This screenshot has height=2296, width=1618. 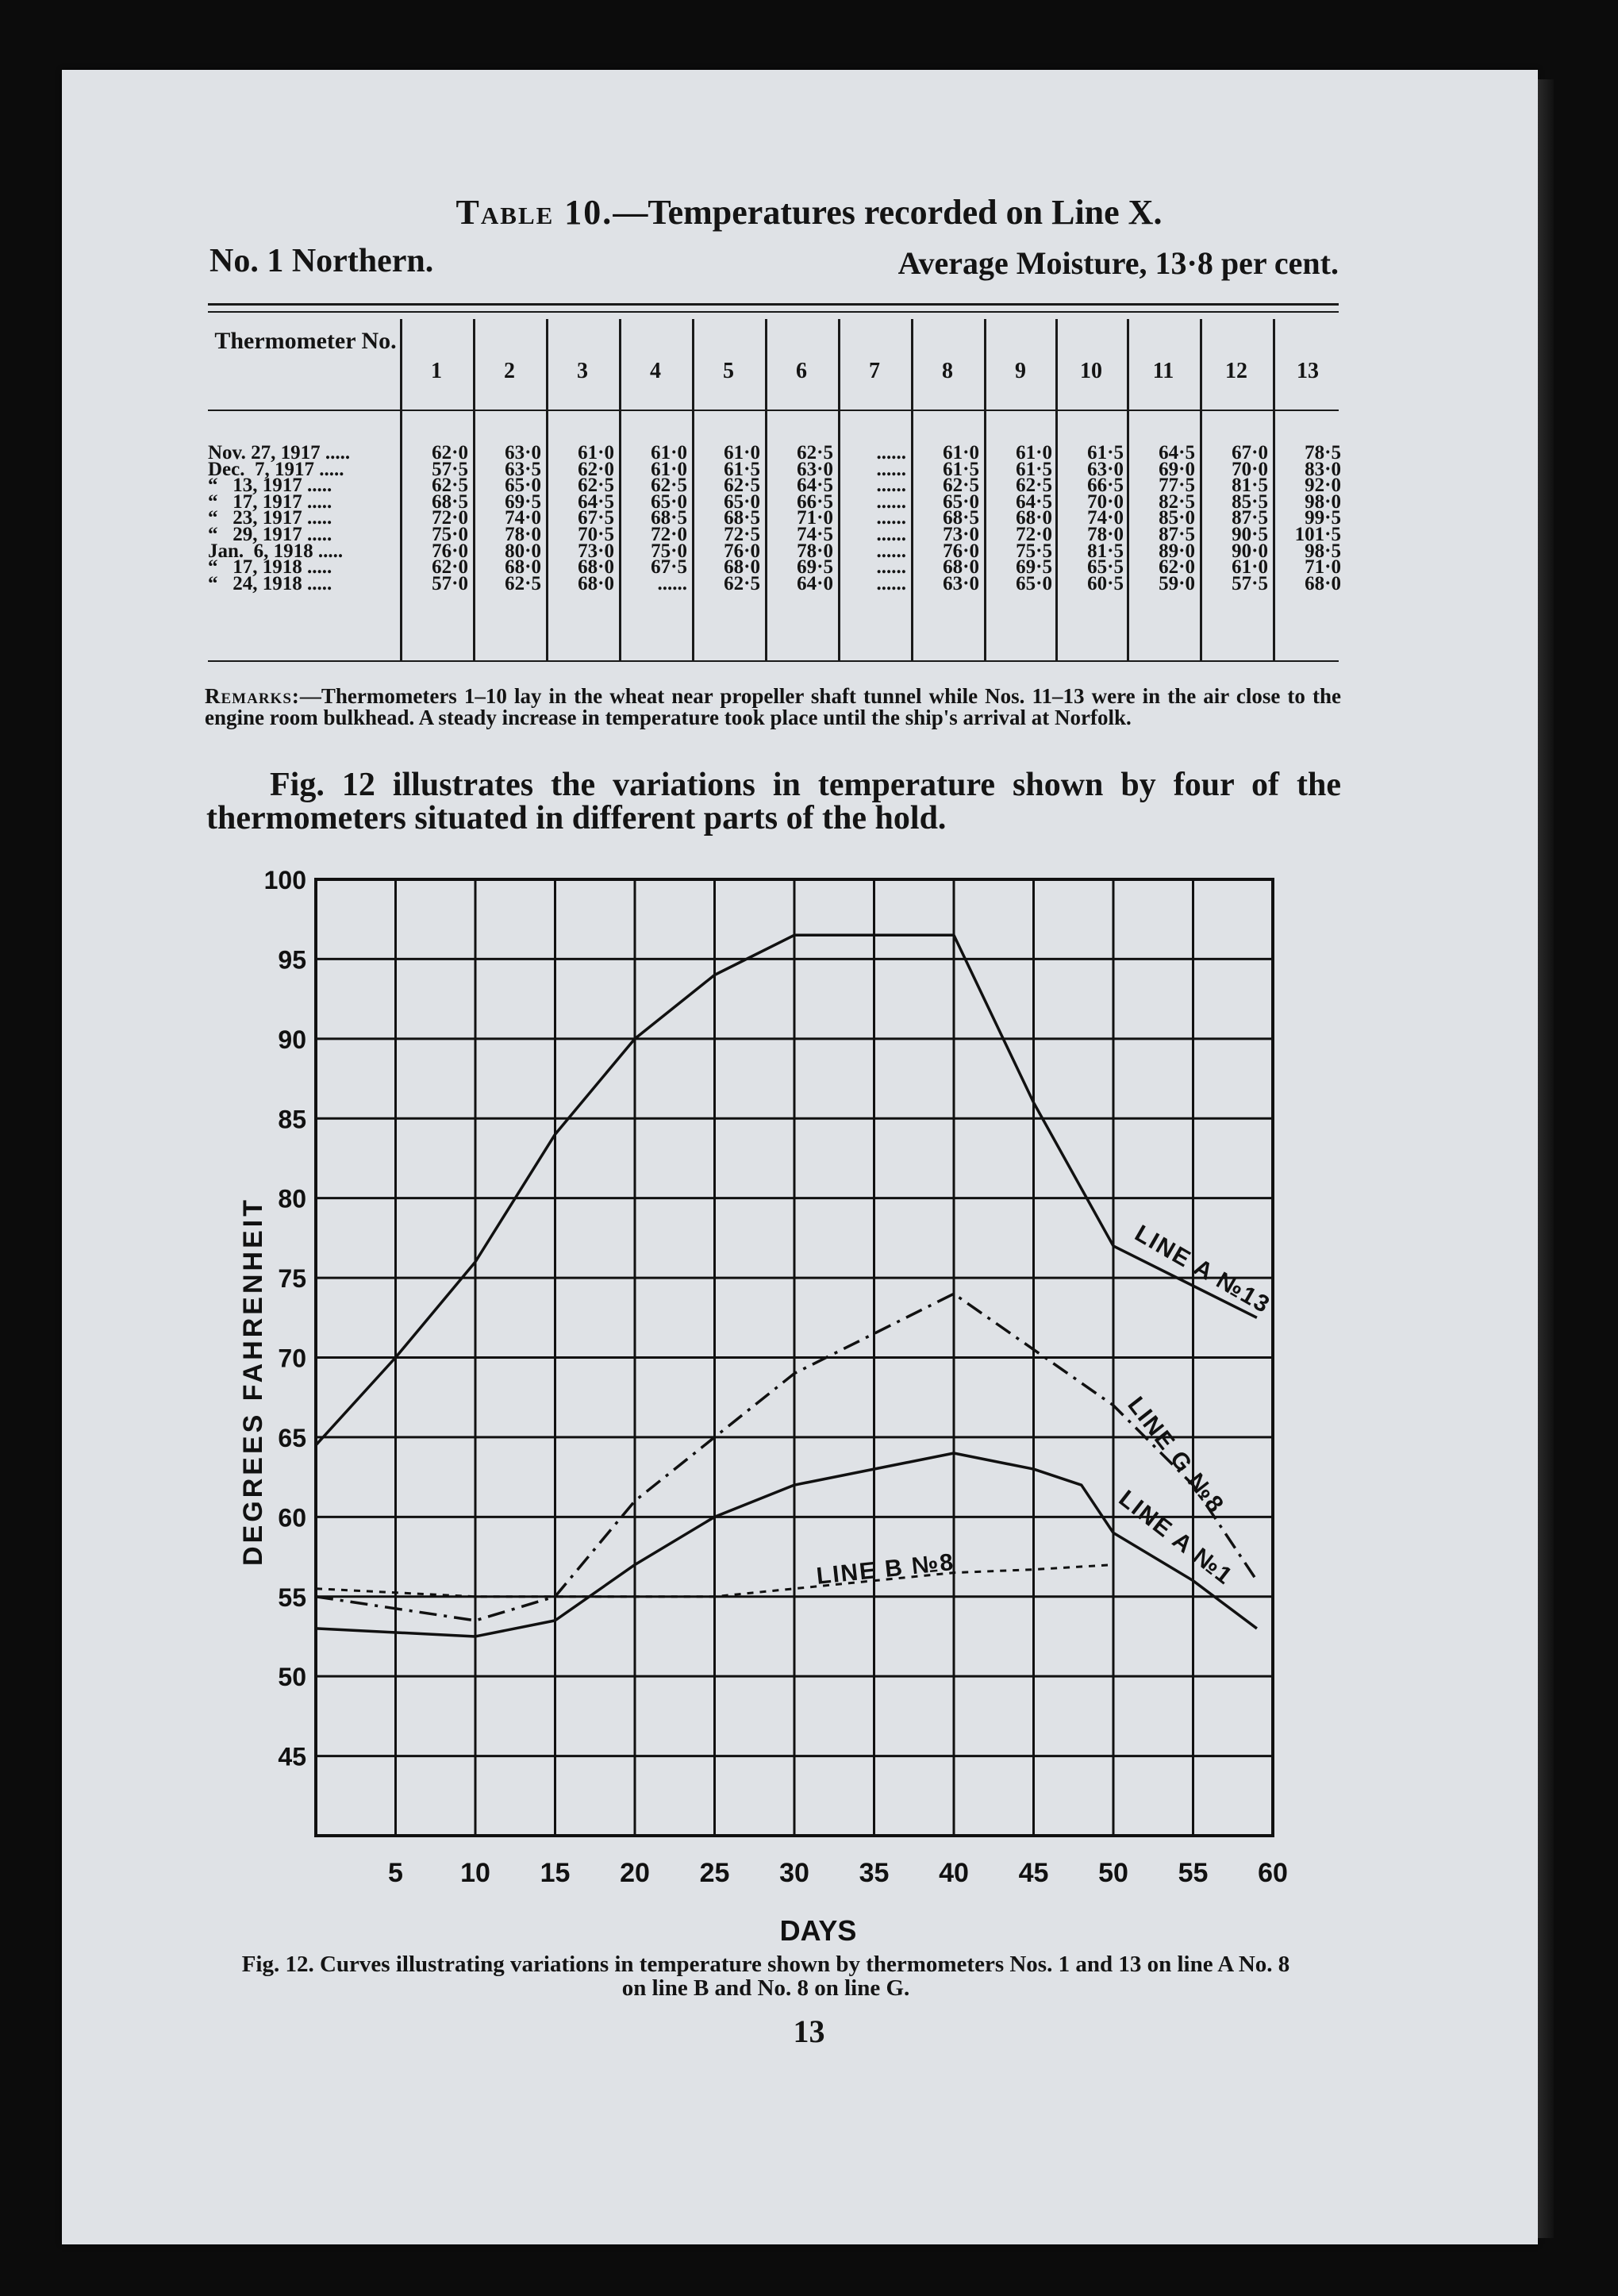 What do you see at coordinates (1250, 502) in the screenshot?
I see `table-cell: 85·5` at bounding box center [1250, 502].